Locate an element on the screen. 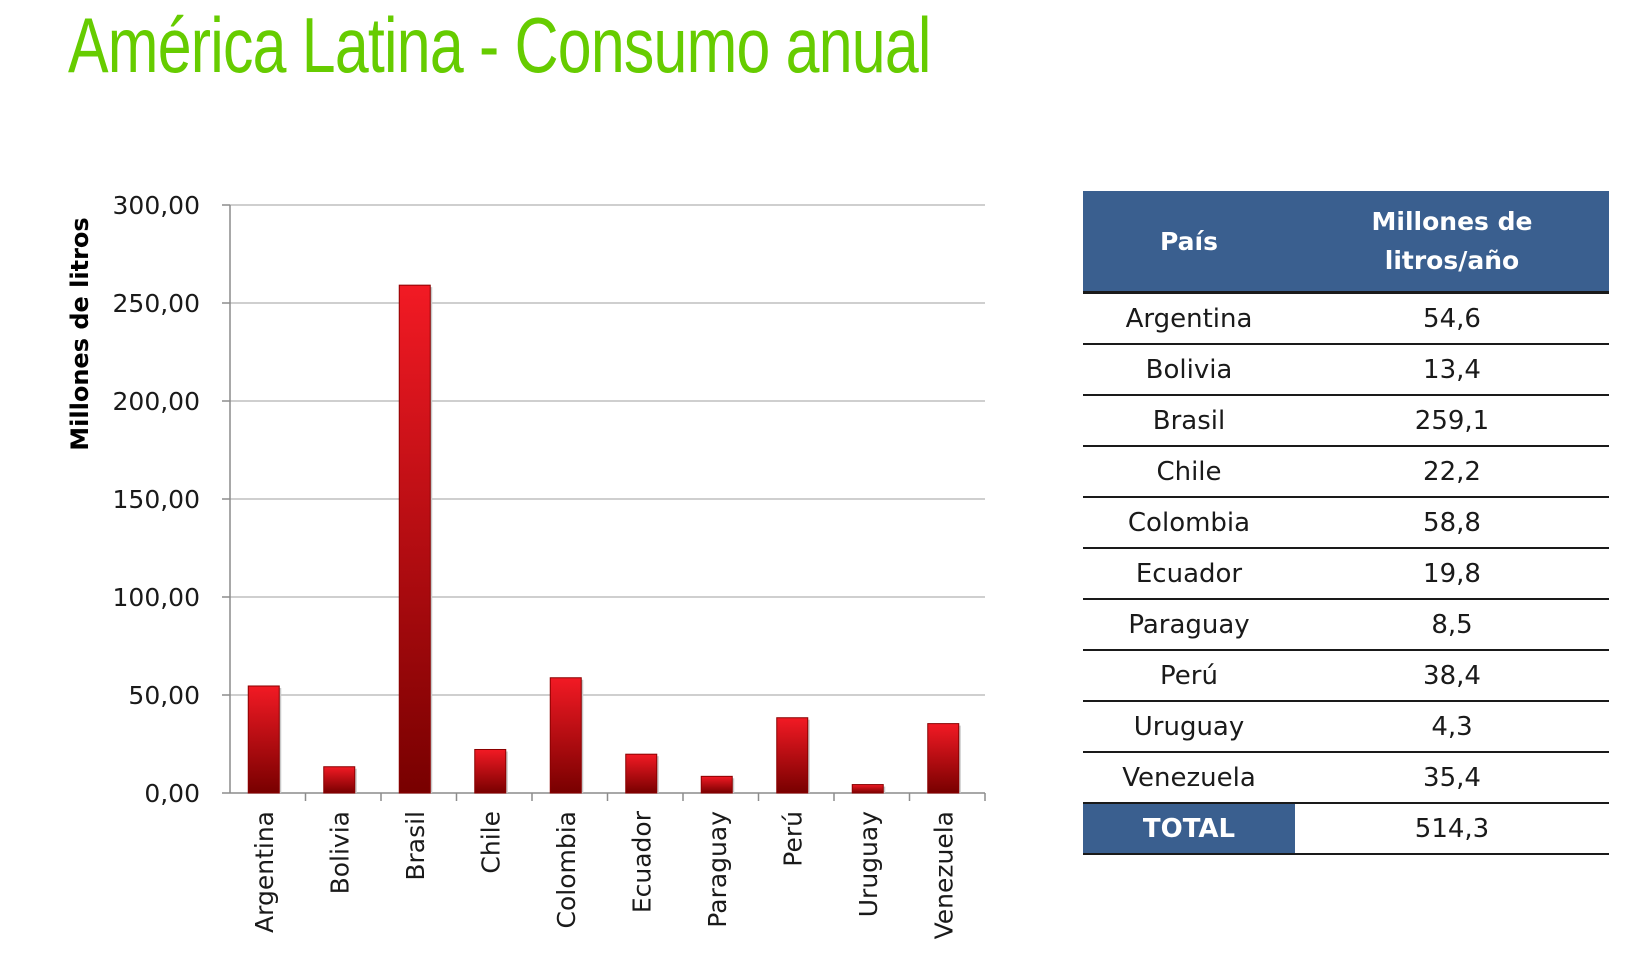 The height and width of the screenshot is (957, 1635). table-row: Chile 22,2 is located at coordinates (1346, 472).